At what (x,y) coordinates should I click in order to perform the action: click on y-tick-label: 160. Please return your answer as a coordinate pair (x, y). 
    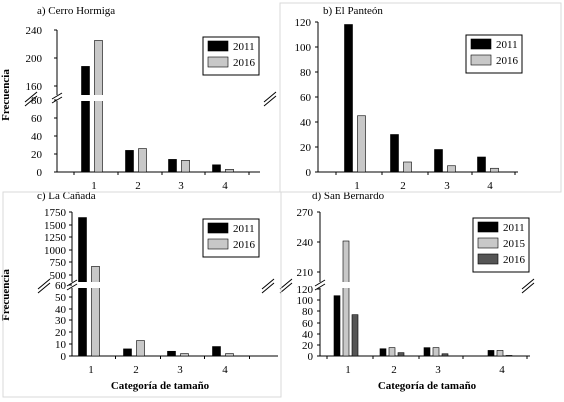
    Looking at the image, I should click on (34, 87).